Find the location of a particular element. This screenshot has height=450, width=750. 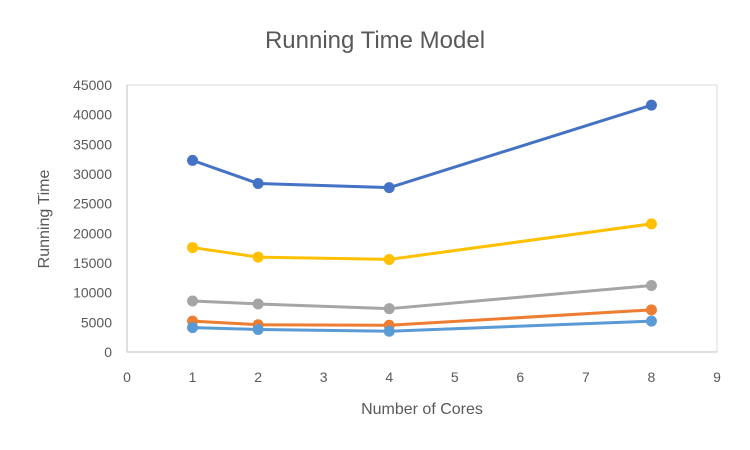

series-3-line is located at coordinates (422, 297).